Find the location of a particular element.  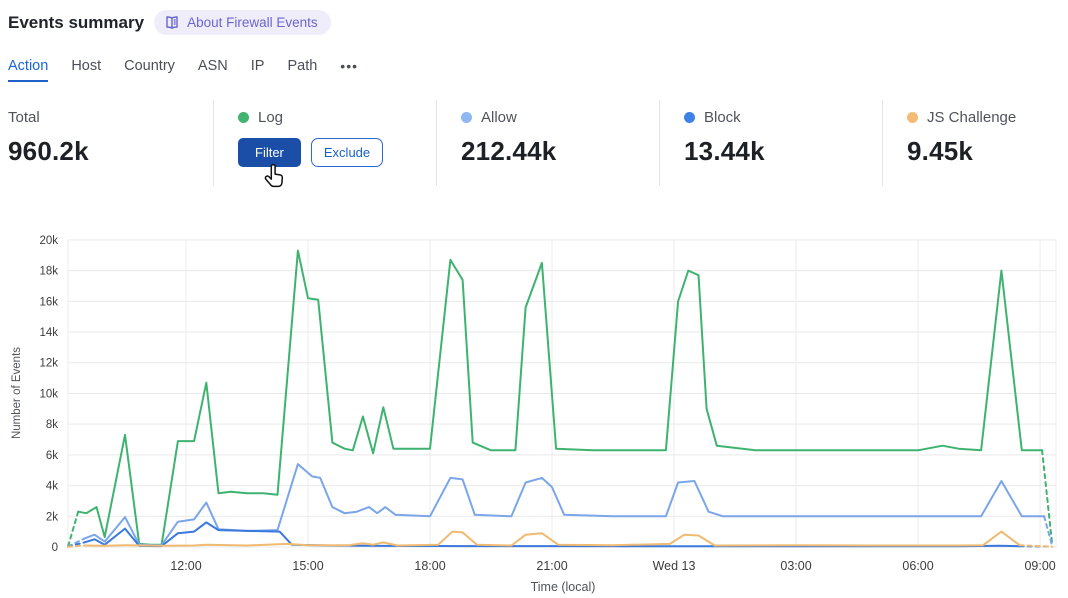

filter-button: Filter is located at coordinates (269, 152).